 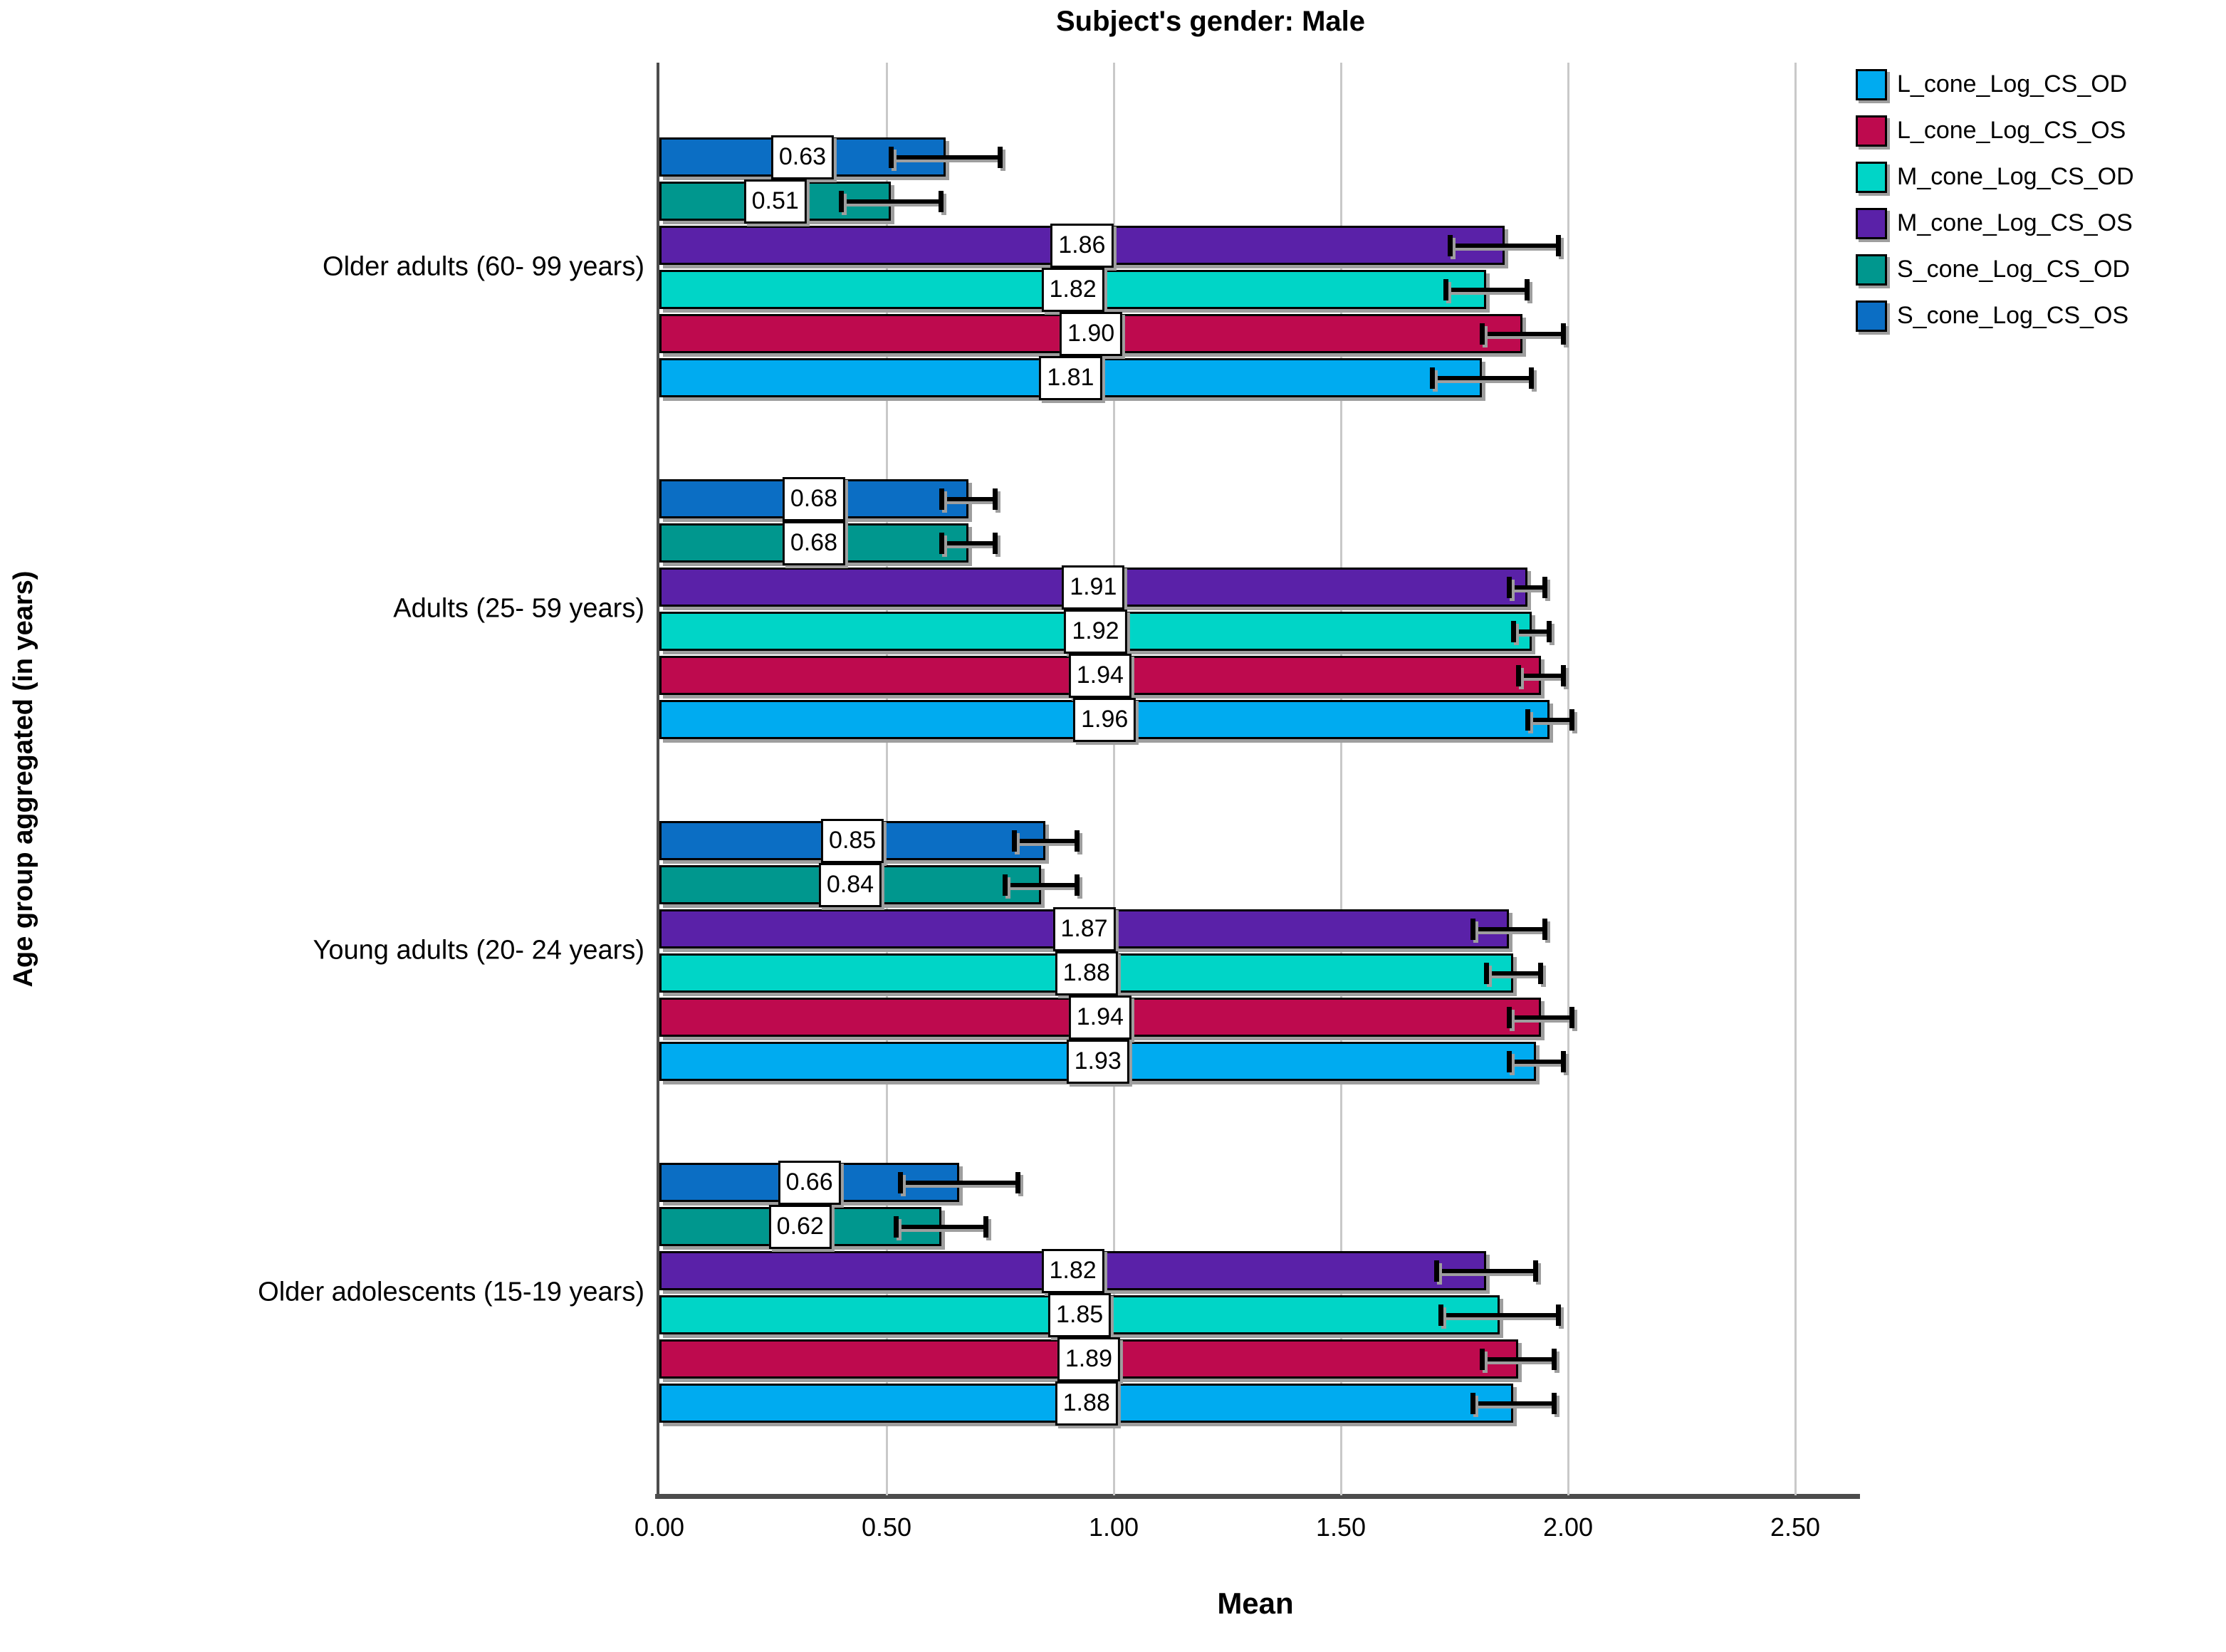 What do you see at coordinates (800, 1227) in the screenshot?
I see `value-label: 0.62` at bounding box center [800, 1227].